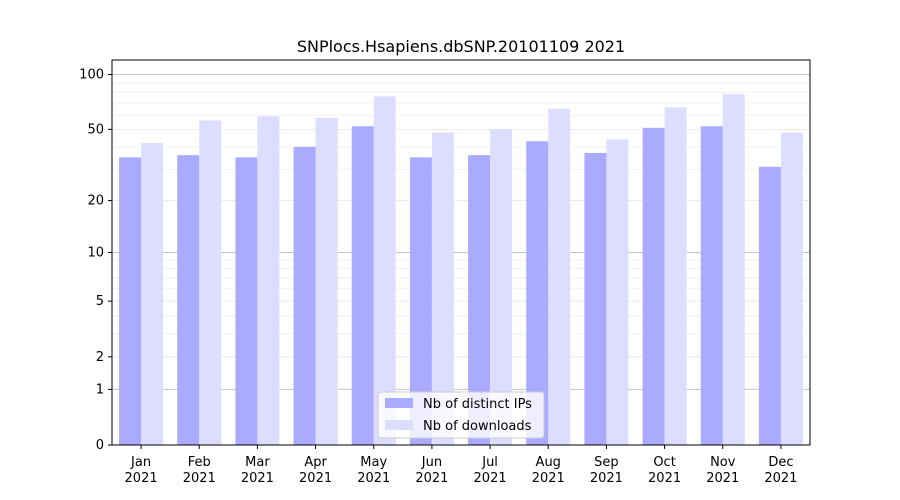 This screenshot has width=900, height=500. What do you see at coordinates (373, 470) in the screenshot?
I see `x-tick-label: May 2021` at bounding box center [373, 470].